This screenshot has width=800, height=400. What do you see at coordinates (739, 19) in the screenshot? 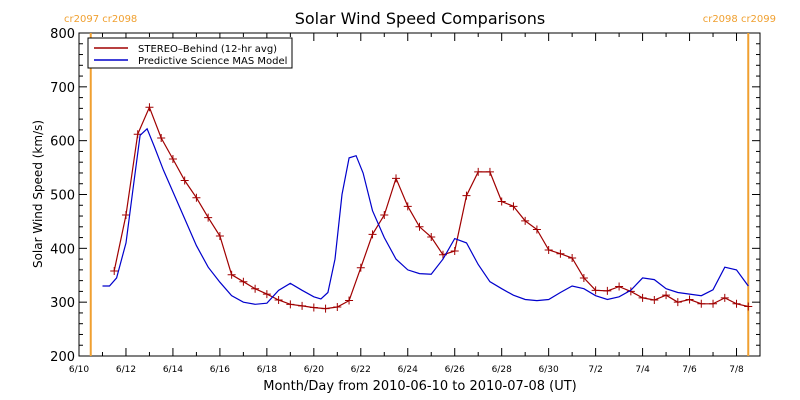
I see `carrington-marker-label: cr2098 cr2099` at bounding box center [739, 19].